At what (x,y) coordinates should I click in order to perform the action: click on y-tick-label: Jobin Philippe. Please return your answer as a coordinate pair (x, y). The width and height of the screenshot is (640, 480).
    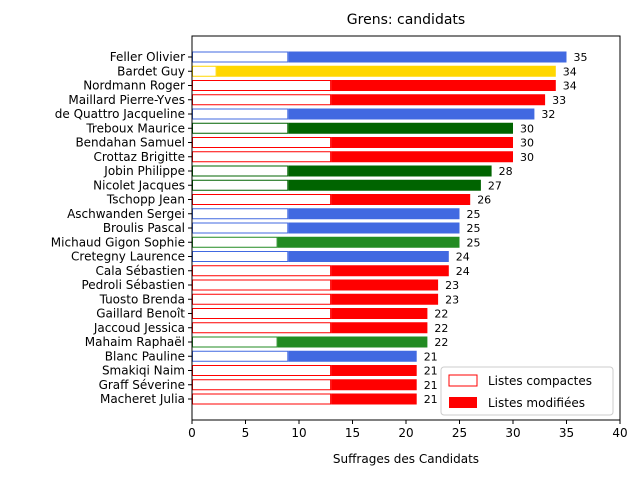
    Looking at the image, I should click on (144, 171).